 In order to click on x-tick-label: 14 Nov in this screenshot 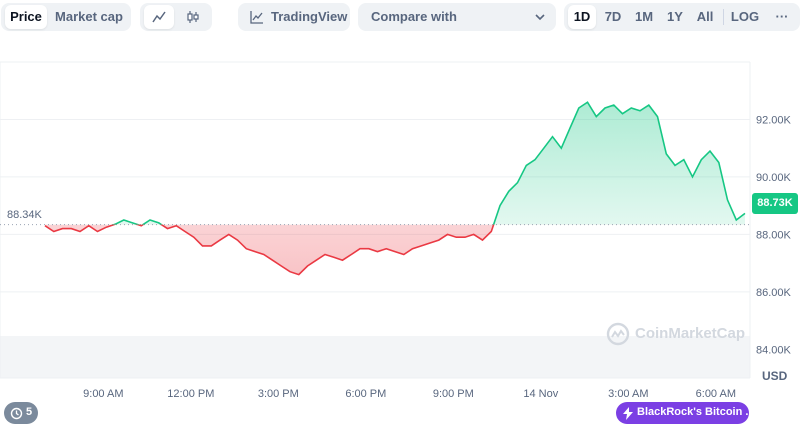, I will do `click(540, 394)`.